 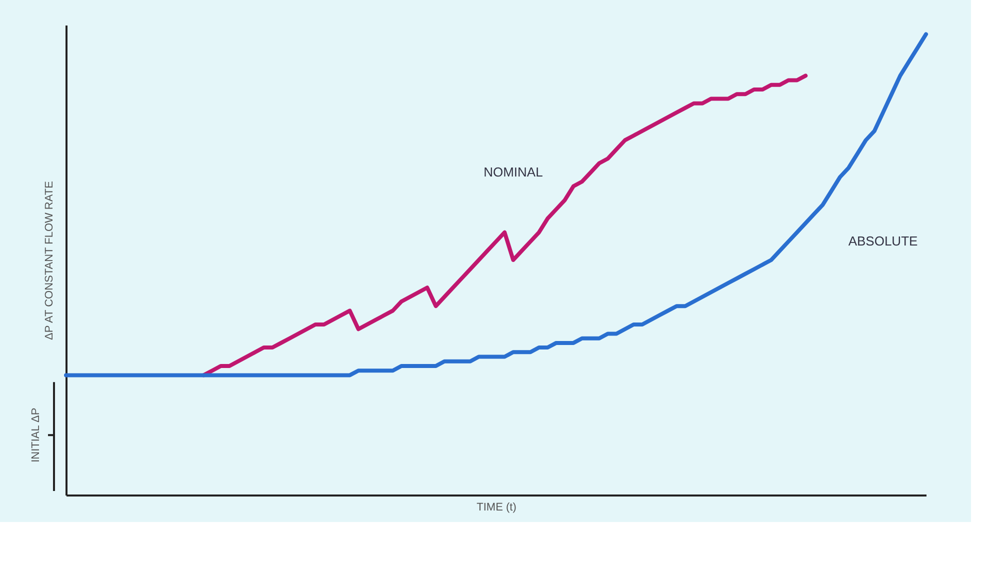 What do you see at coordinates (883, 241) in the screenshot?
I see `text: ABSOLUTE` at bounding box center [883, 241].